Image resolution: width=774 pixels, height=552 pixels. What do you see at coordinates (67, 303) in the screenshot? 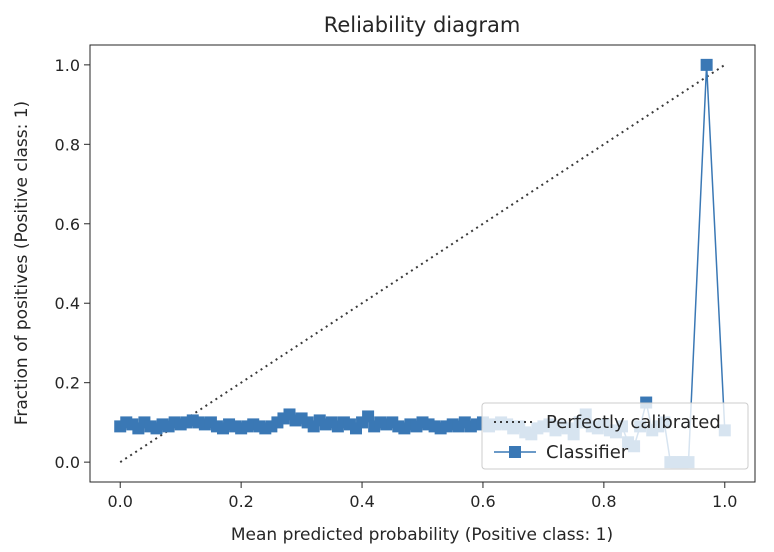
I see `y-tick-label: 0.4` at bounding box center [67, 303].